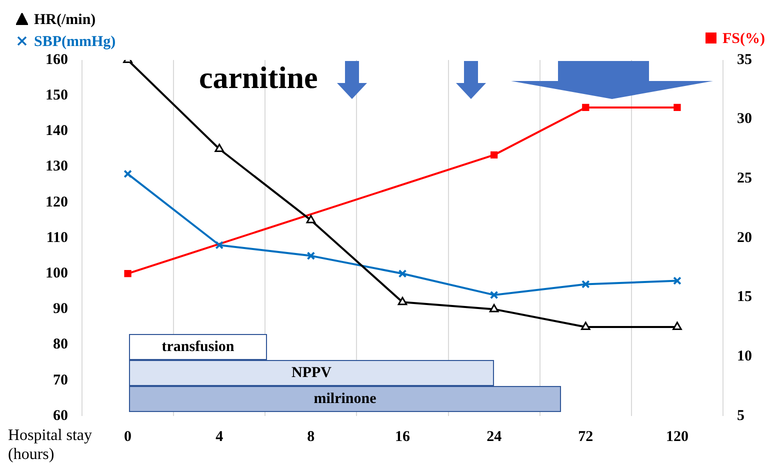 The width and height of the screenshot is (767, 466). What do you see at coordinates (586, 436) in the screenshot?
I see `x-tick-label: 72` at bounding box center [586, 436].